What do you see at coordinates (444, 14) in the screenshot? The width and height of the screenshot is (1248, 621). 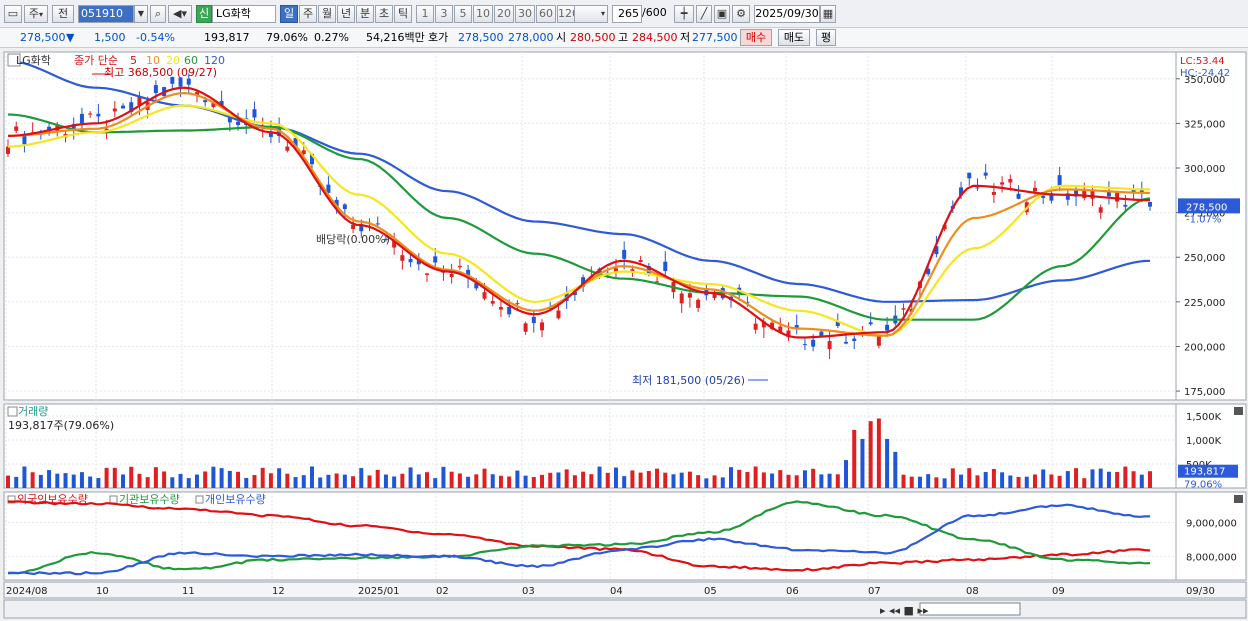 I see `interval-button: 3` at bounding box center [444, 14].